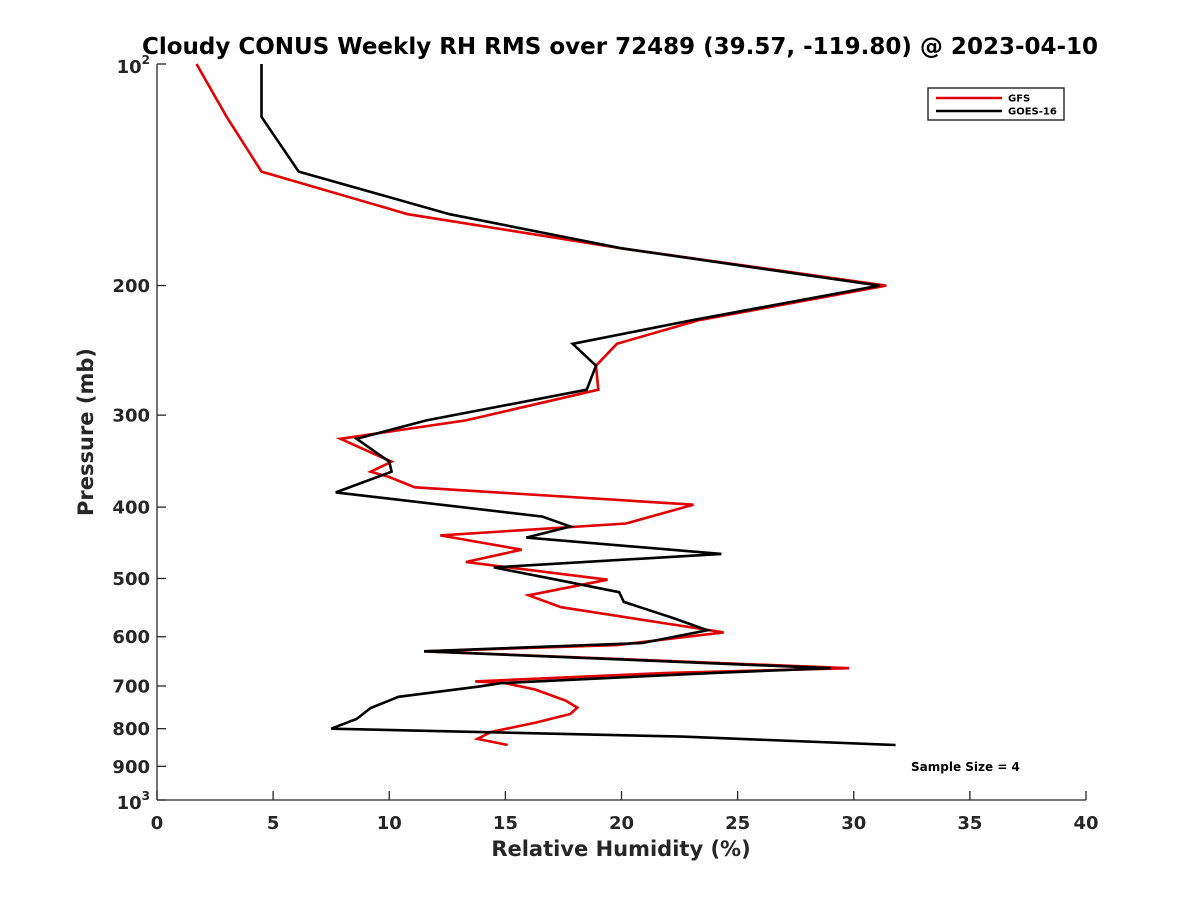  What do you see at coordinates (131, 508) in the screenshot?
I see `y-tick-label: 400` at bounding box center [131, 508].